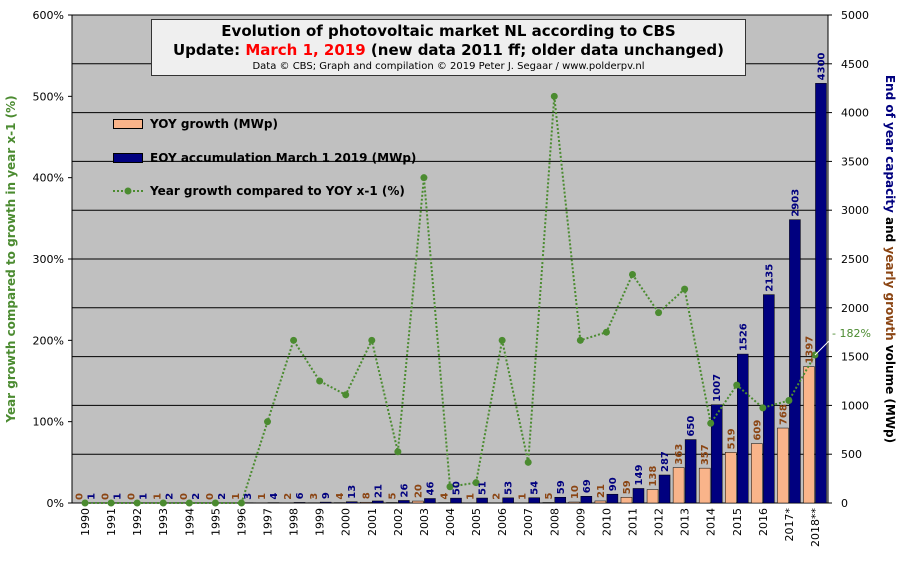 The image size is (901, 564). Describe the element at coordinates (128, 191) in the screenshot. I see `legend-growth-swatch` at that location.